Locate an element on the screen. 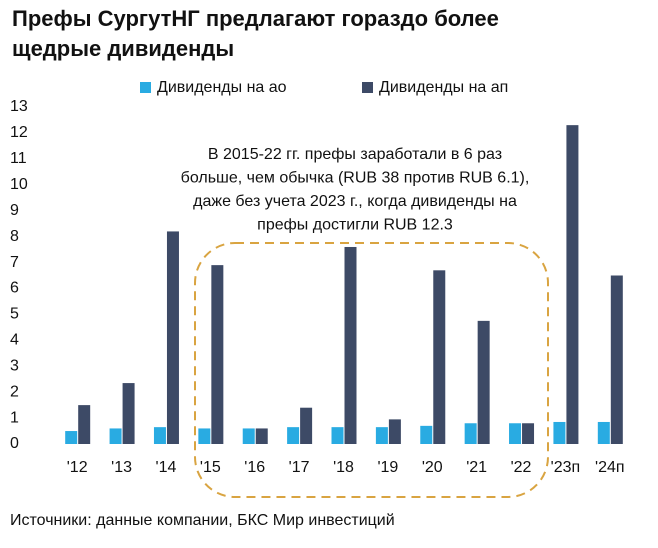 Image resolution: width=658 pixels, height=548 pixels. x-tick-label: '19 is located at coordinates (387, 467).